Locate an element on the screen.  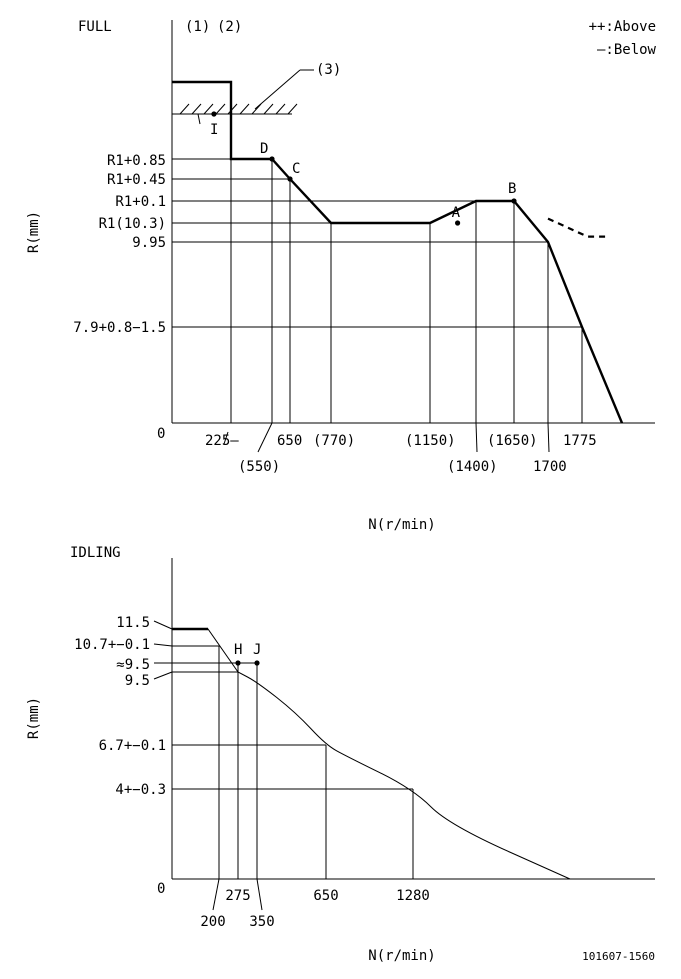
drawing-number: 101607-1560 is located at coordinates (618, 956).